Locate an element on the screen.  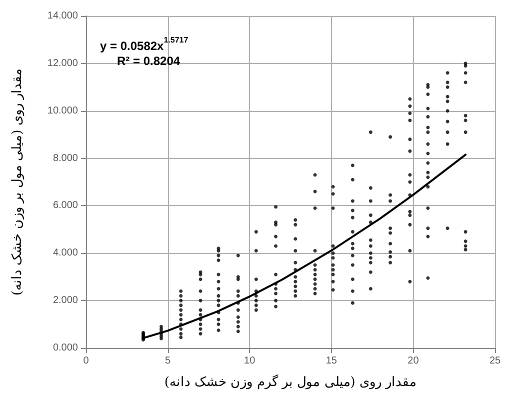
y-tick-label: 6.000 is located at coordinates (65, 206).